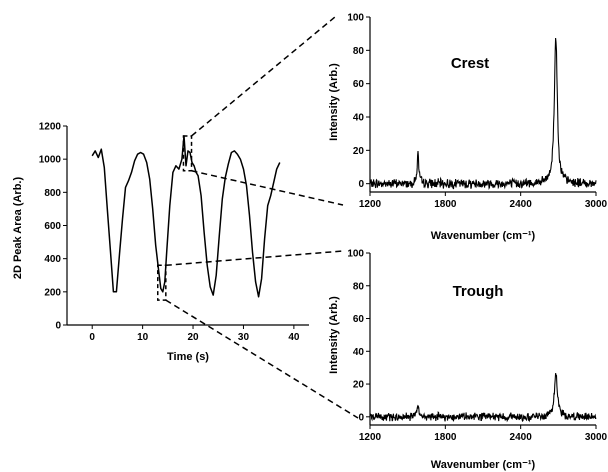  Describe the element at coordinates (483, 114) in the screenshot. I see `crest-spectrum-line` at that location.